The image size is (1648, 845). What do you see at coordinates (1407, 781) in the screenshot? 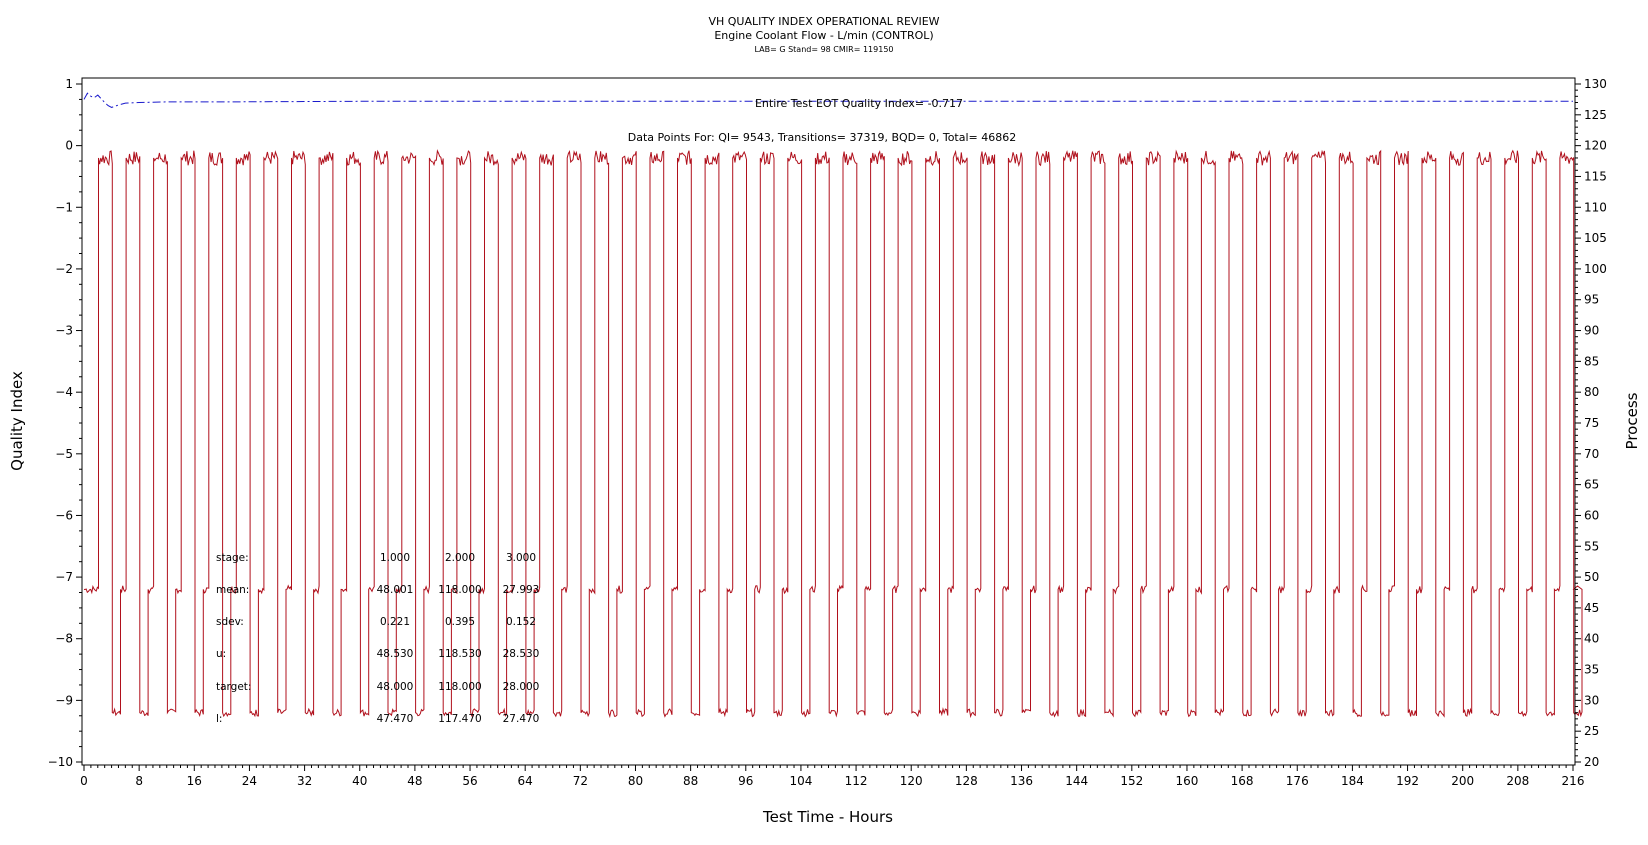
I see `x-tick-label: 192` at bounding box center [1407, 781].